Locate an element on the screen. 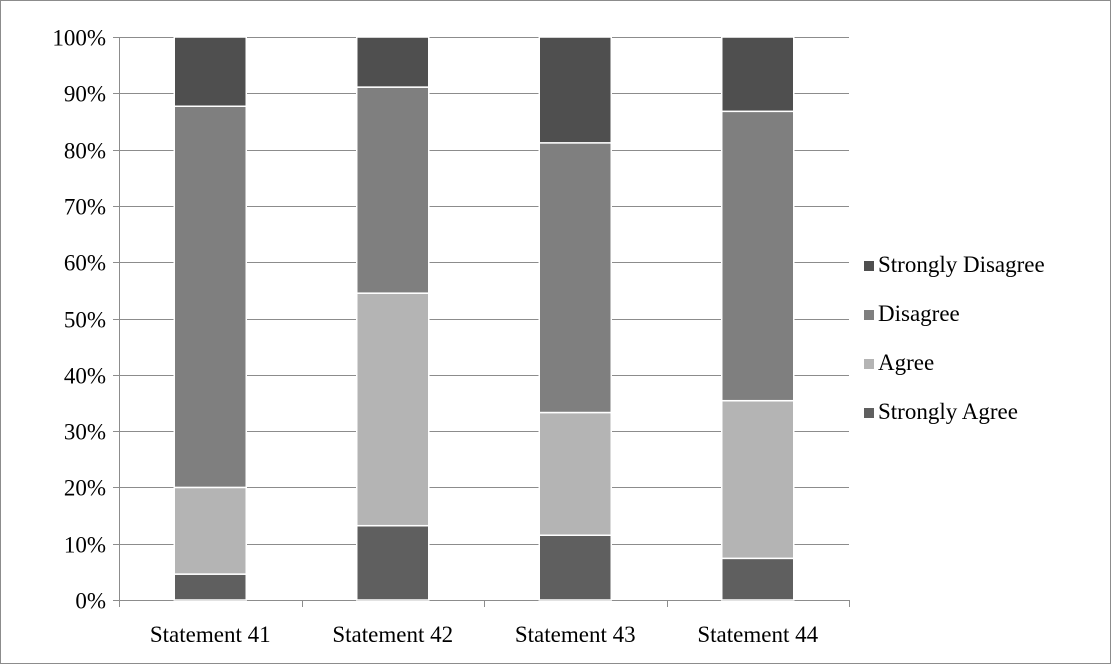  y-tick-label: 20% is located at coordinates (85, 488).